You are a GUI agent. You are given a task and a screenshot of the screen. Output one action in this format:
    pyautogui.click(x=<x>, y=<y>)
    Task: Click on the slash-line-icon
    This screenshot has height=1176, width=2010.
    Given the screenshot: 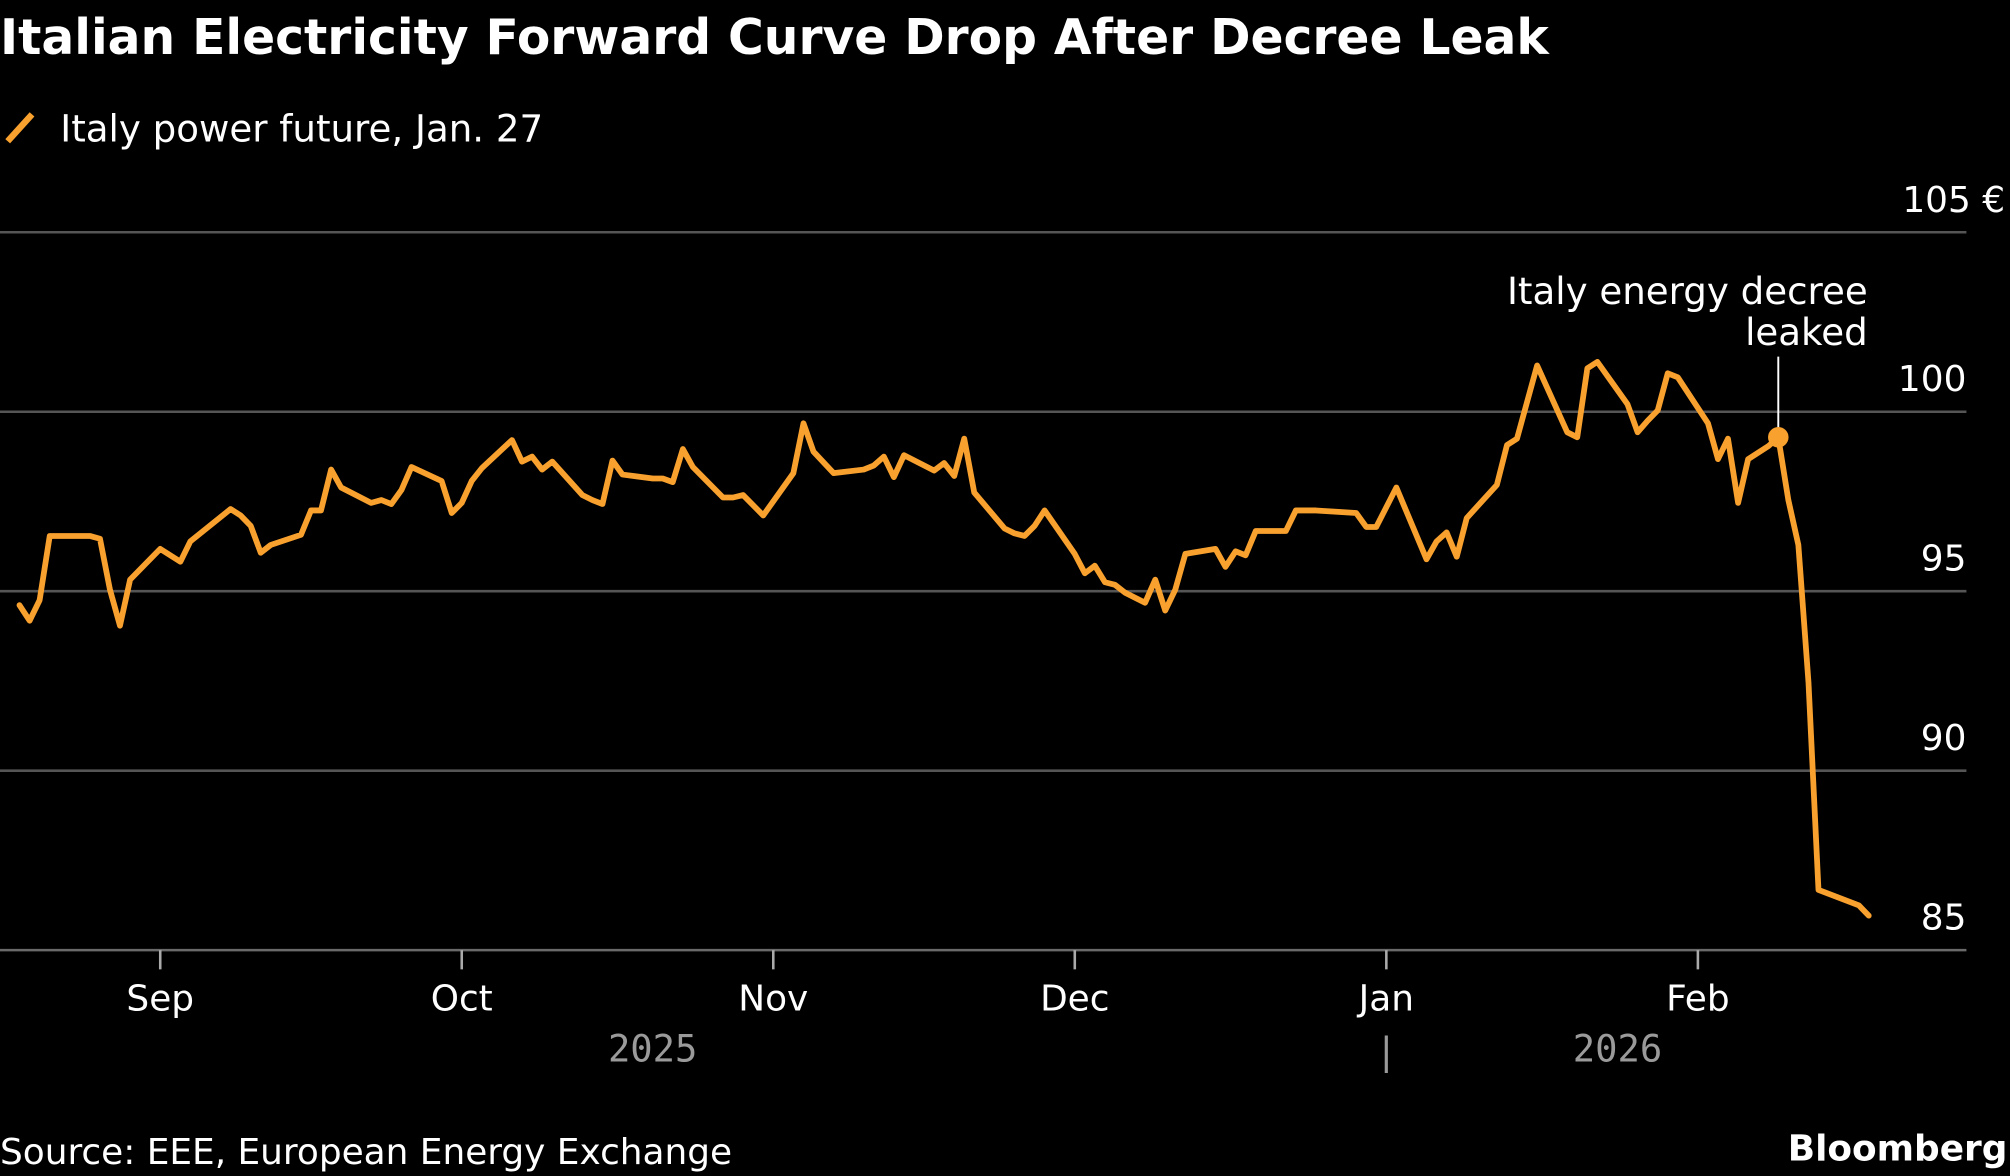 What is the action you would take?
    pyautogui.click(x=20, y=128)
    